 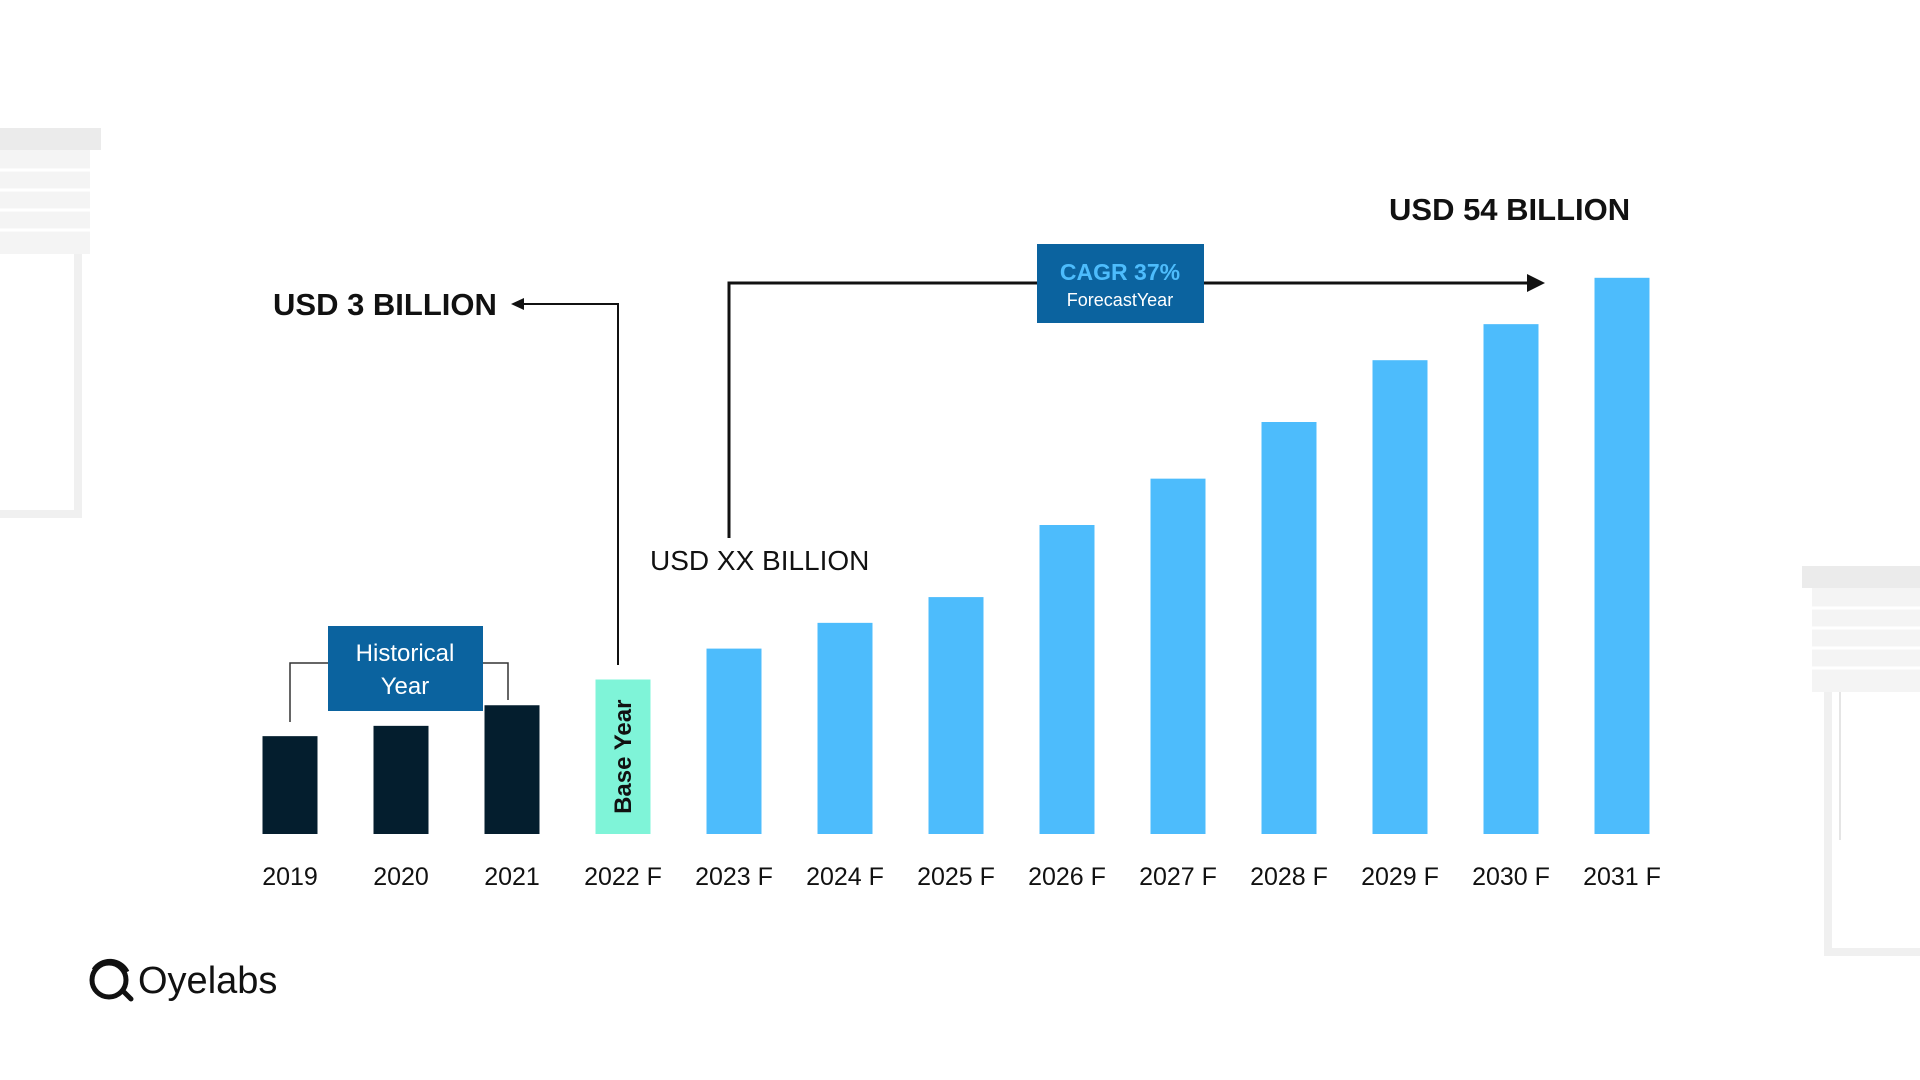 What do you see at coordinates (1622, 877) in the screenshot?
I see `tick-label-2031-f: 2031 F` at bounding box center [1622, 877].